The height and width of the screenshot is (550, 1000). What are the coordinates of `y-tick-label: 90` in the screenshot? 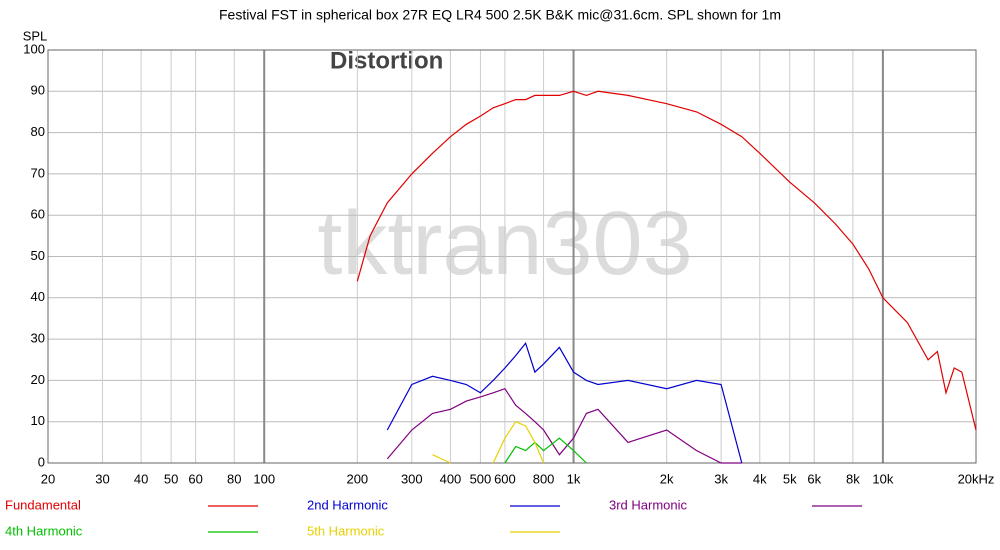 It's located at (38, 90).